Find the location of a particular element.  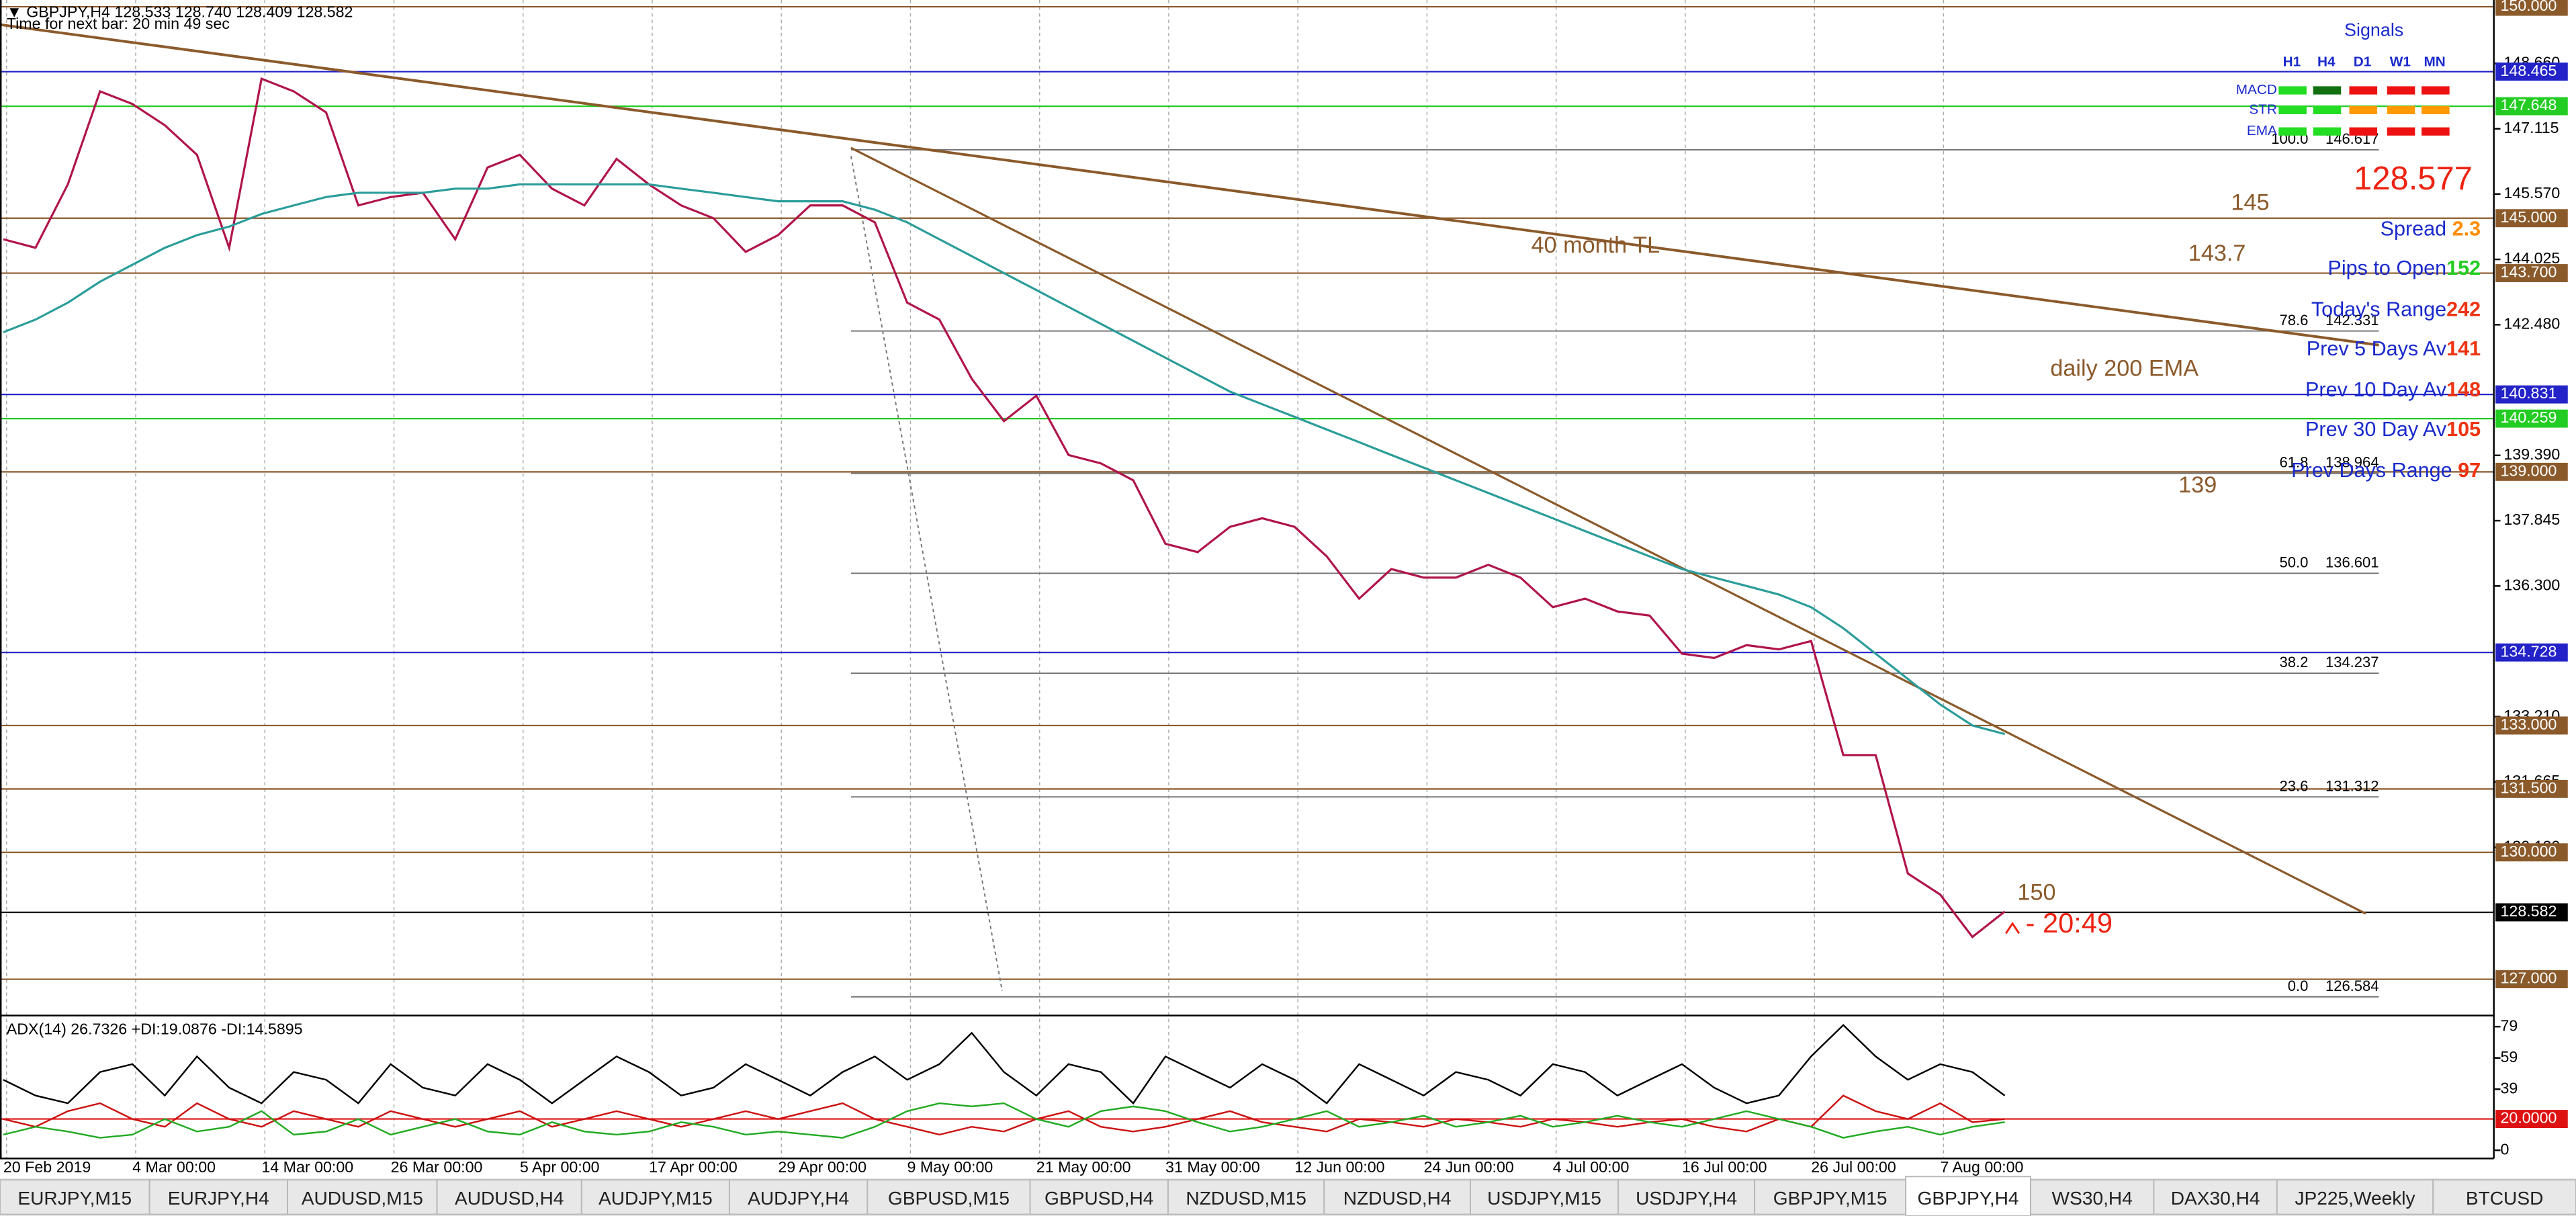

y-tick-label: 39 is located at coordinates (2509, 1087).